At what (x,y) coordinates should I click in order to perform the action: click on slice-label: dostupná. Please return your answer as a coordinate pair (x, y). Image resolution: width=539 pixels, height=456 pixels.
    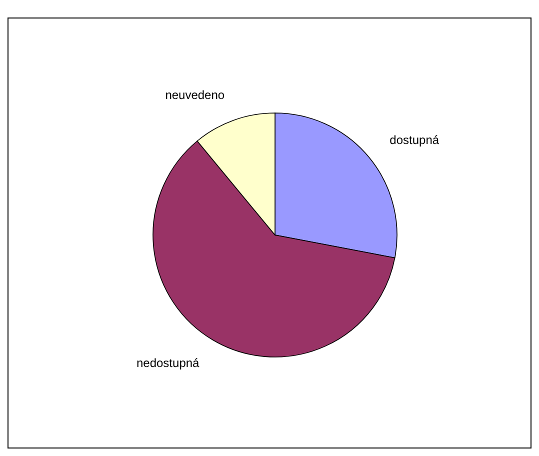
    Looking at the image, I should click on (415, 140).